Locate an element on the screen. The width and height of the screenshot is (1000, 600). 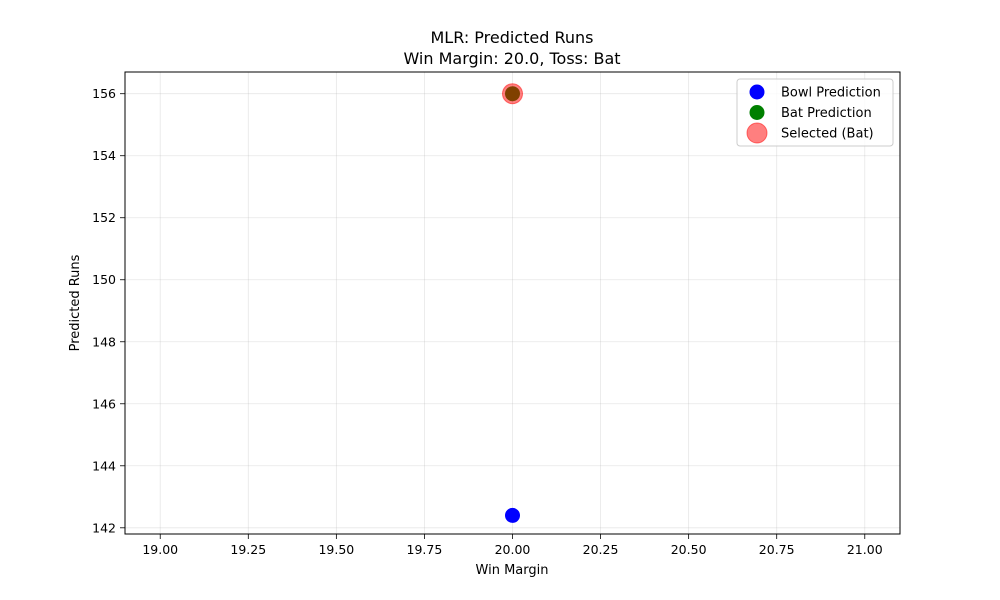
legend-label-series-1: Bat Prediction is located at coordinates (826, 113).